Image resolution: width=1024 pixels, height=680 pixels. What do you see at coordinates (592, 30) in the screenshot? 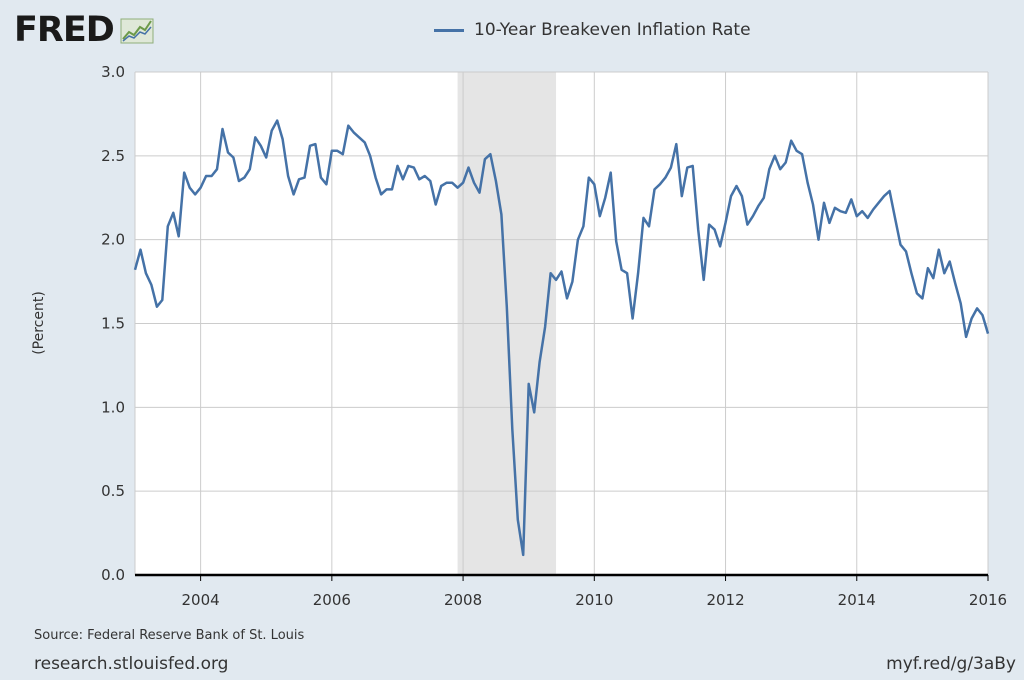
I see `chart-legend: 10-Year Breakeven Inflation Rate` at bounding box center [592, 30].